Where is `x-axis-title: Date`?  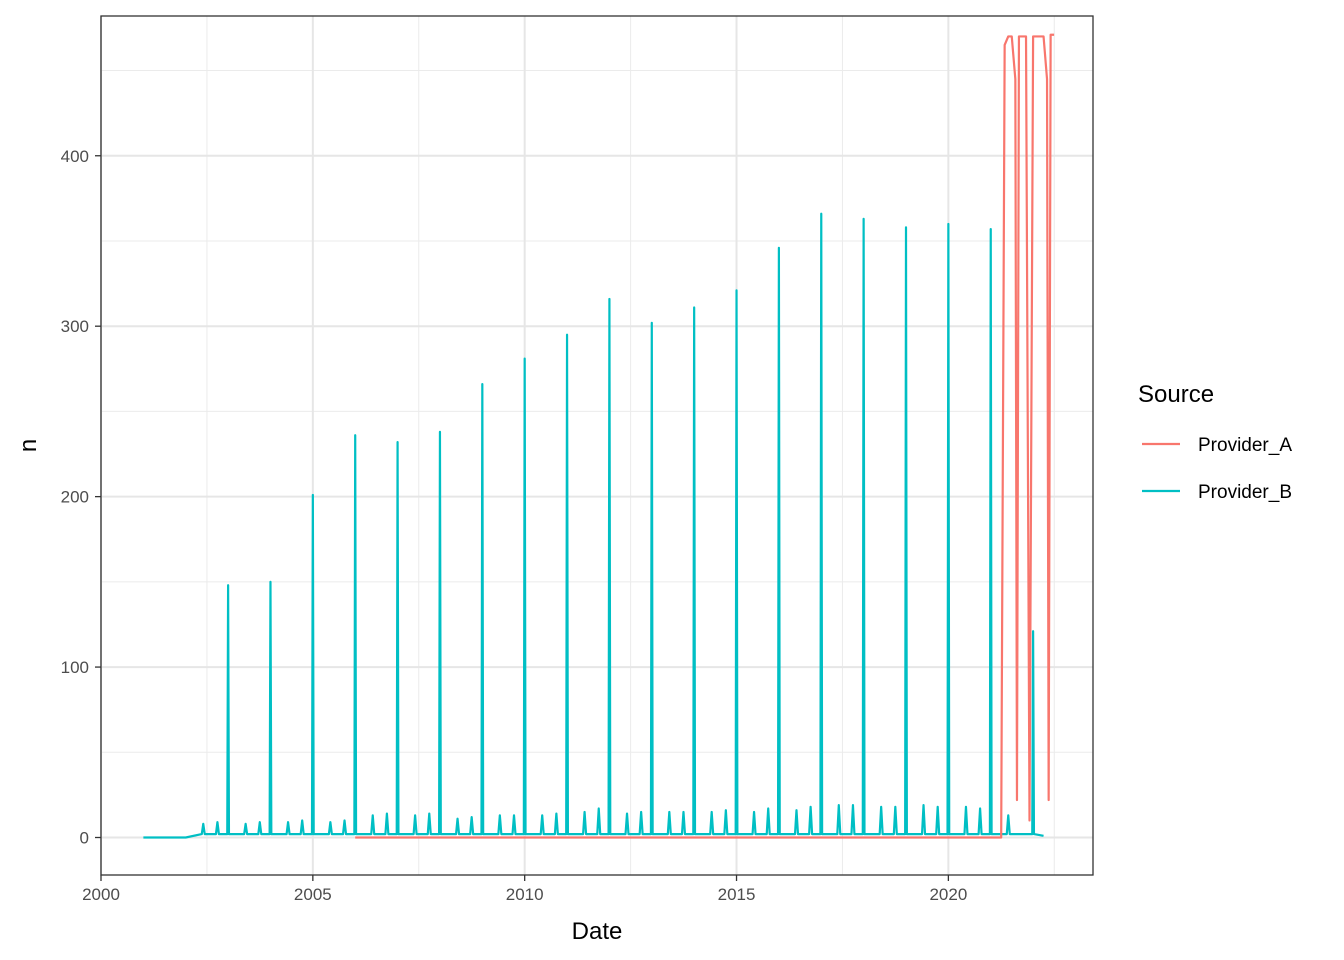
x-axis-title: Date is located at coordinates (597, 931).